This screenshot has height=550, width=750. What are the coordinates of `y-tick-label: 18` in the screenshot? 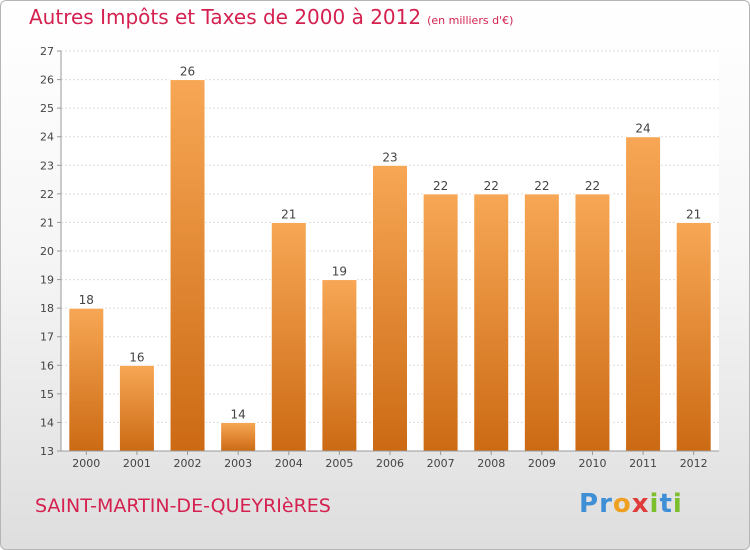 It's located at (47, 308).